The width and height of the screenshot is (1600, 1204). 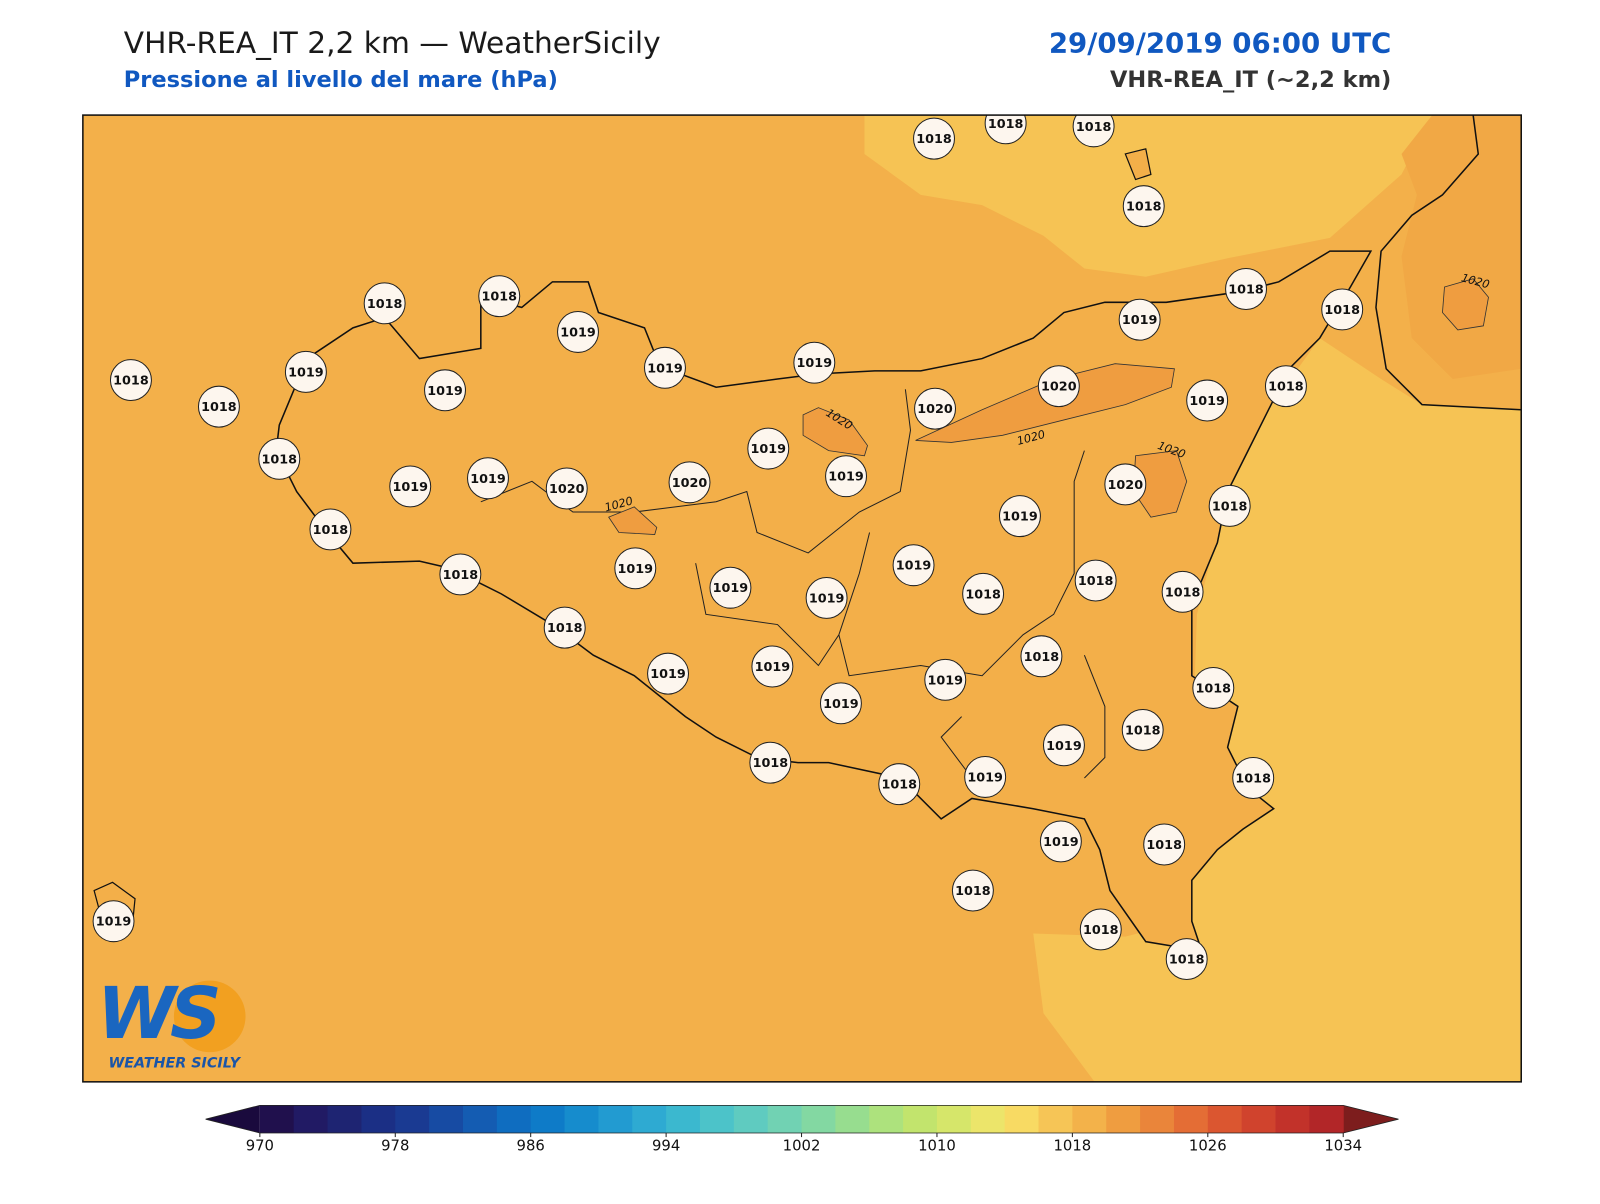 What do you see at coordinates (1220, 43) in the screenshot?
I see `datetime: 29/09/2019 06:00 UTC` at bounding box center [1220, 43].